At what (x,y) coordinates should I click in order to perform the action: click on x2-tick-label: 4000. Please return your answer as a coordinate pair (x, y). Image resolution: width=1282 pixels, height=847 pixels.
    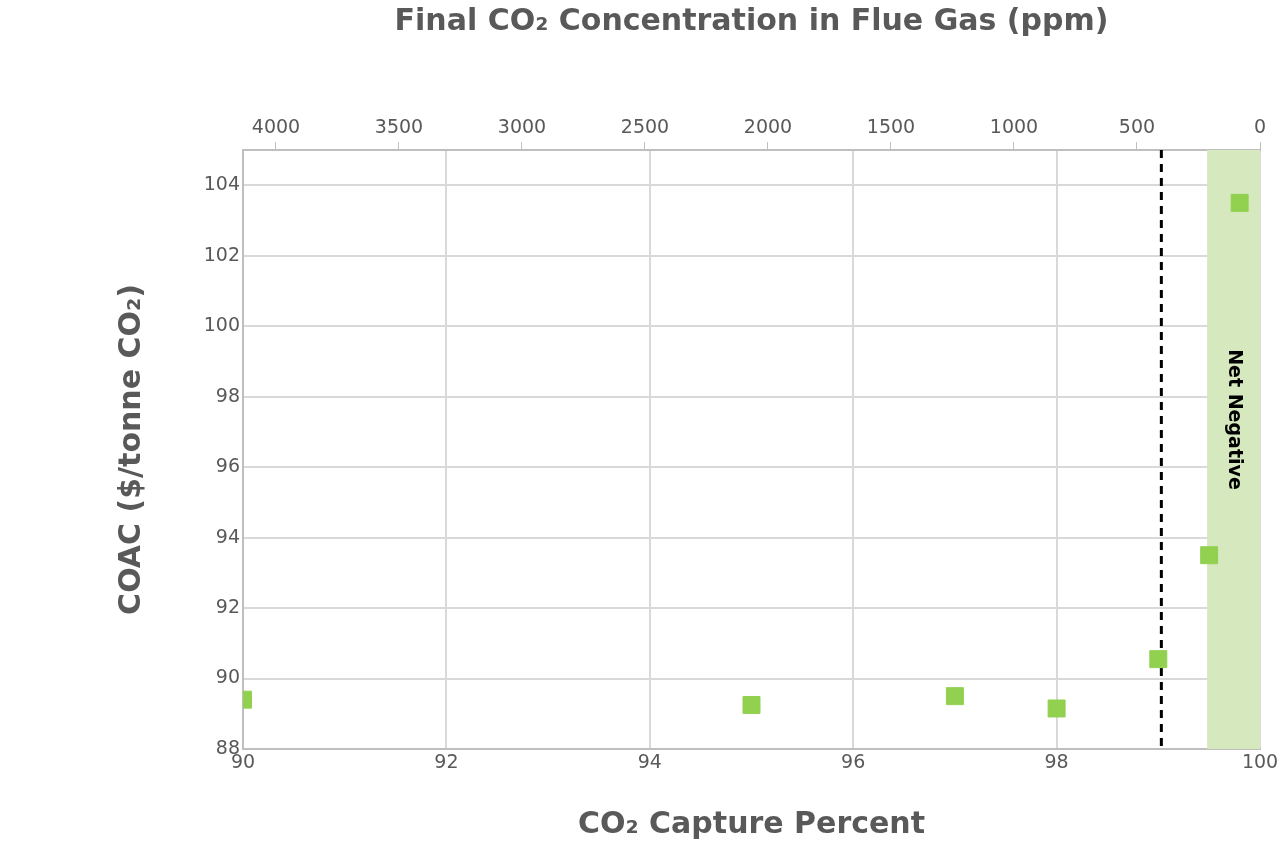
    Looking at the image, I should click on (276, 125).